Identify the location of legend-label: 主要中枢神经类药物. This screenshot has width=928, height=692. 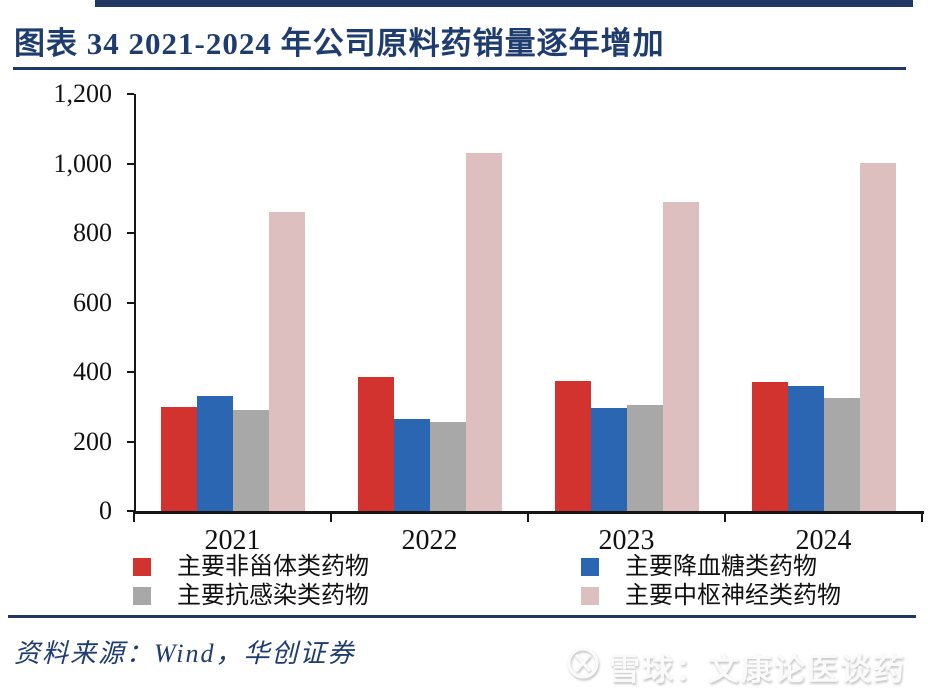
(733, 595).